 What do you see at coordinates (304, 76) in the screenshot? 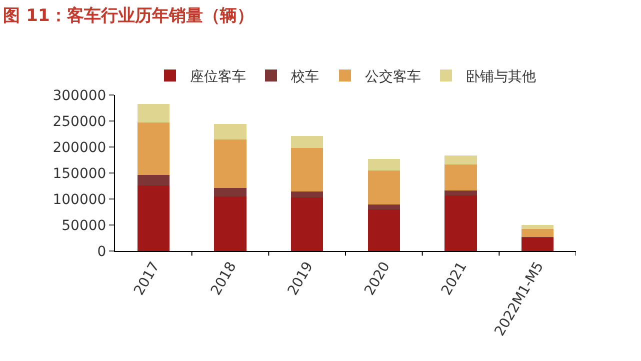
I see `legend-label: 校车` at bounding box center [304, 76].